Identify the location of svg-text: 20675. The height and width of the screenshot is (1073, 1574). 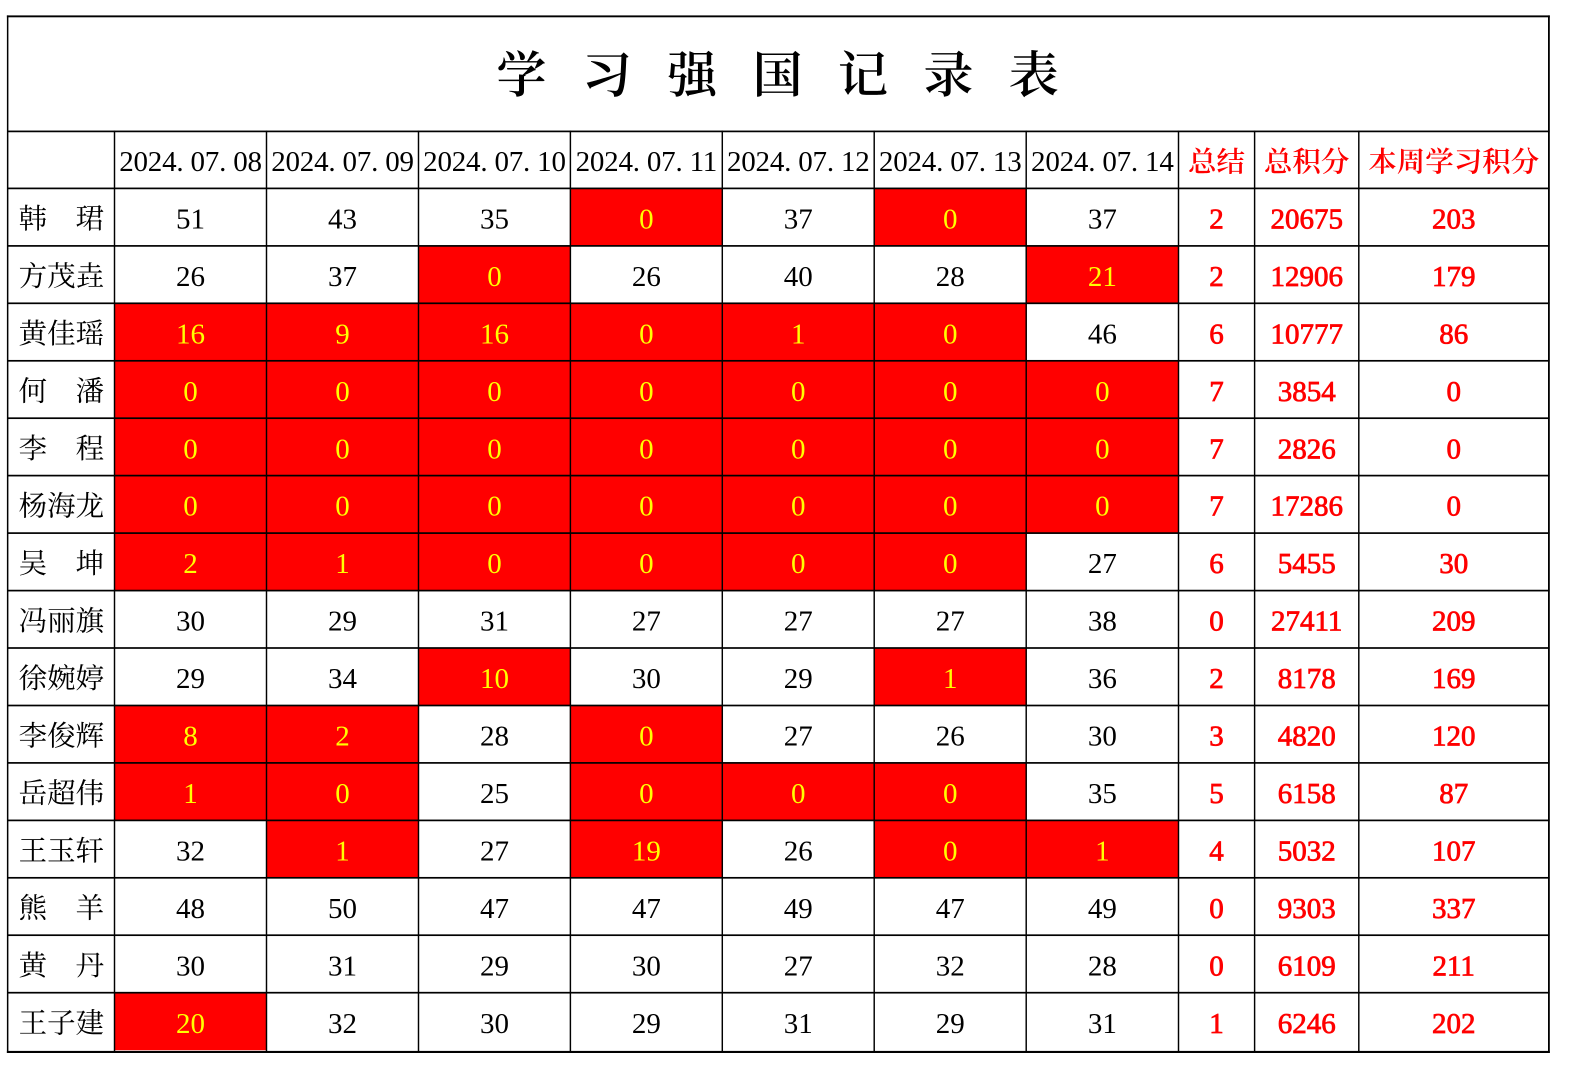
(1306, 220).